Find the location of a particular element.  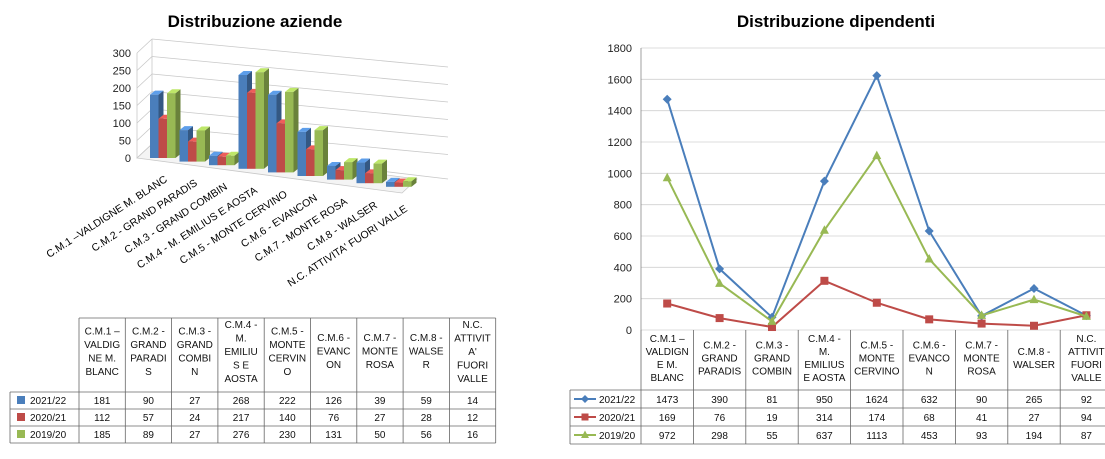

y-tick-label: 1400 is located at coordinates (620, 112).